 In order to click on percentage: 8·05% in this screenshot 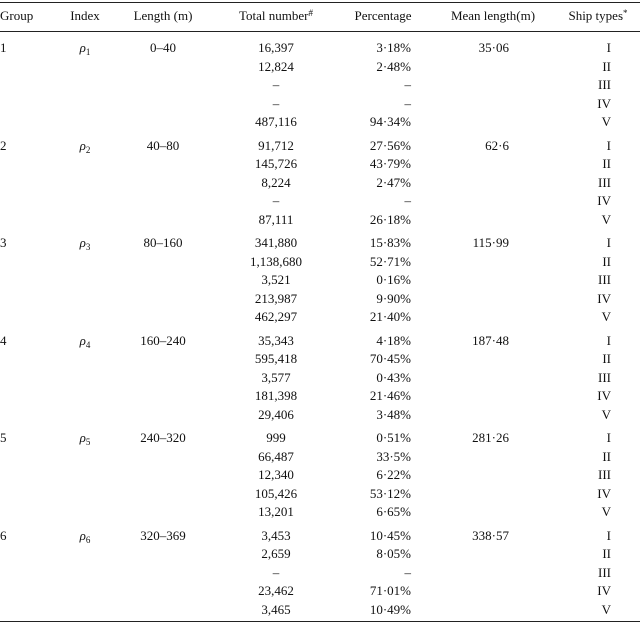, I will do `click(393, 553)`.